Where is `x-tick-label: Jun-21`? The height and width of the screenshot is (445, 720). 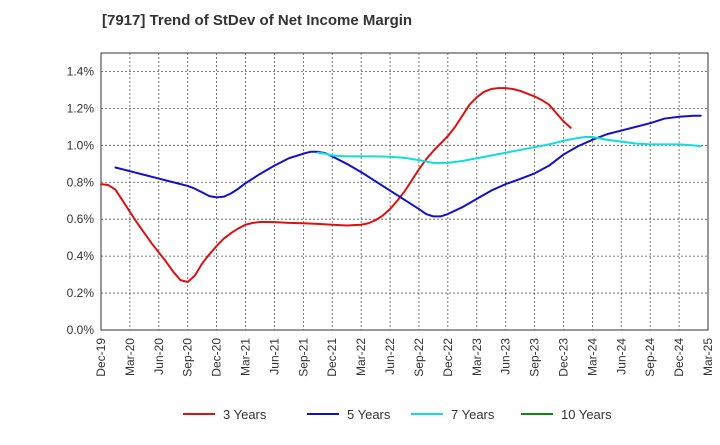
x-tick-label: Jun-21 is located at coordinates (274, 356).